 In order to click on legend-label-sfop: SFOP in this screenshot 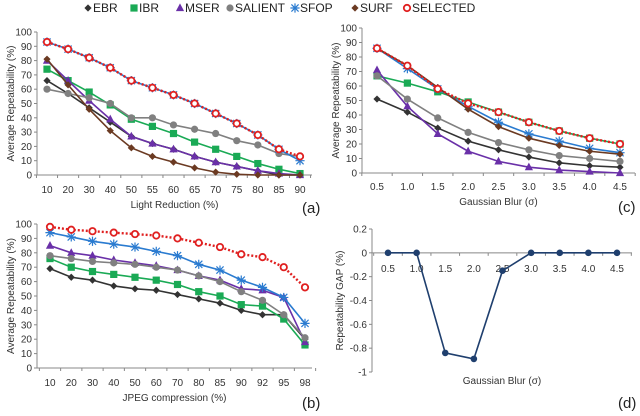, I will do `click(316, 8)`.